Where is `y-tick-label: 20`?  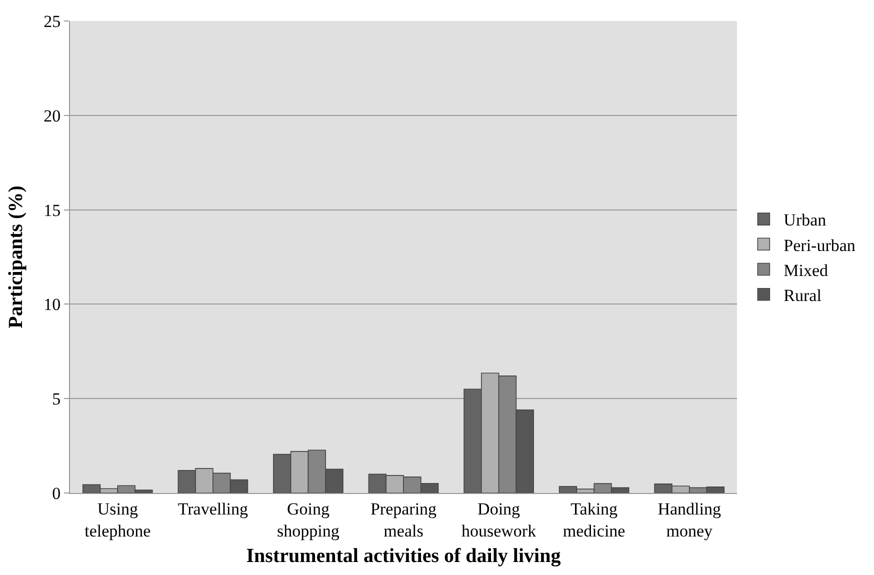
y-tick-label: 20 is located at coordinates (52, 116).